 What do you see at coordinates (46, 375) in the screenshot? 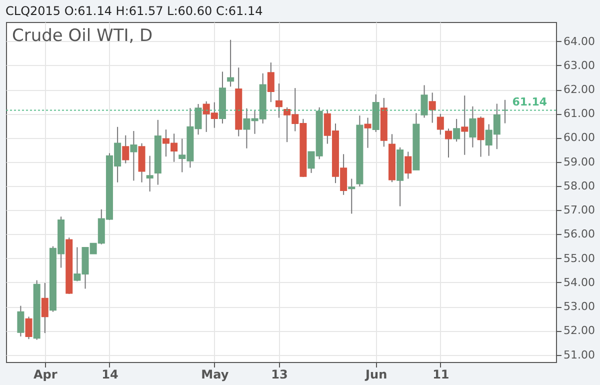
I see `x-tick-label: Apr` at bounding box center [46, 375].